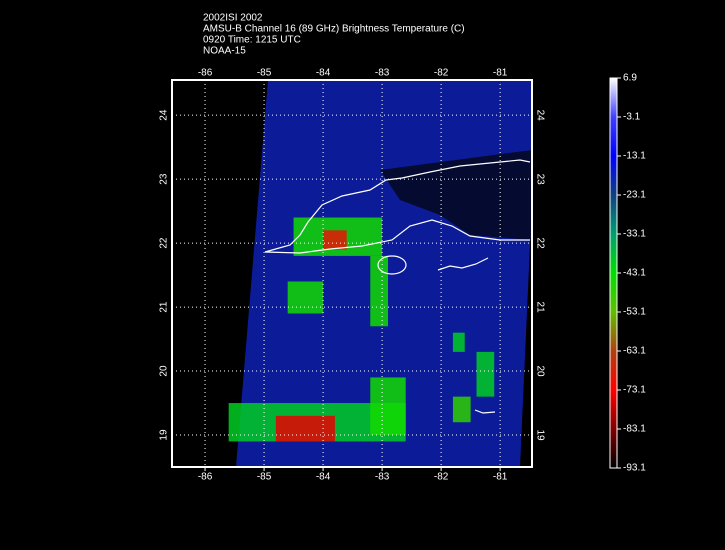 The width and height of the screenshot is (725, 550). Describe the element at coordinates (233, 18) in the screenshot. I see `header-line: 2002ISI 2002` at that location.